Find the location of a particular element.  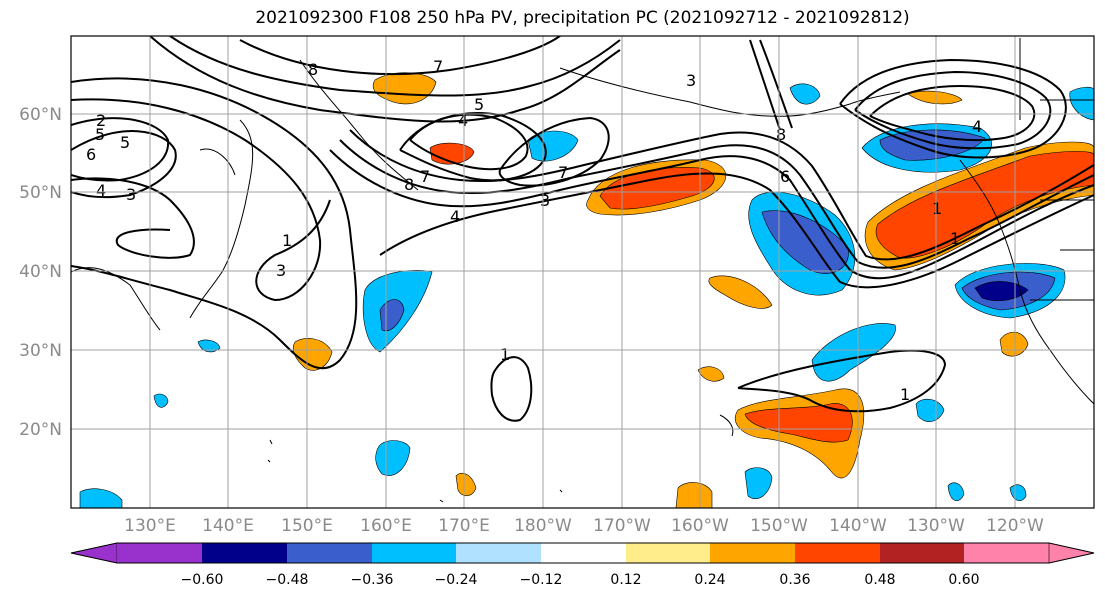

lat-label: 30°N is located at coordinates (40, 351).